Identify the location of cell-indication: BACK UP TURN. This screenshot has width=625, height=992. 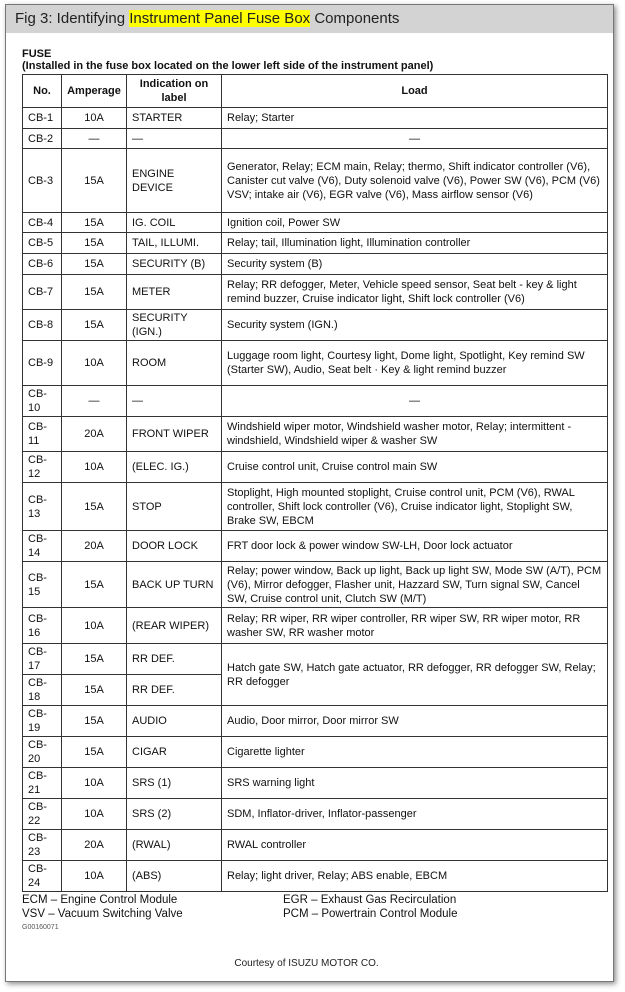
(174, 584).